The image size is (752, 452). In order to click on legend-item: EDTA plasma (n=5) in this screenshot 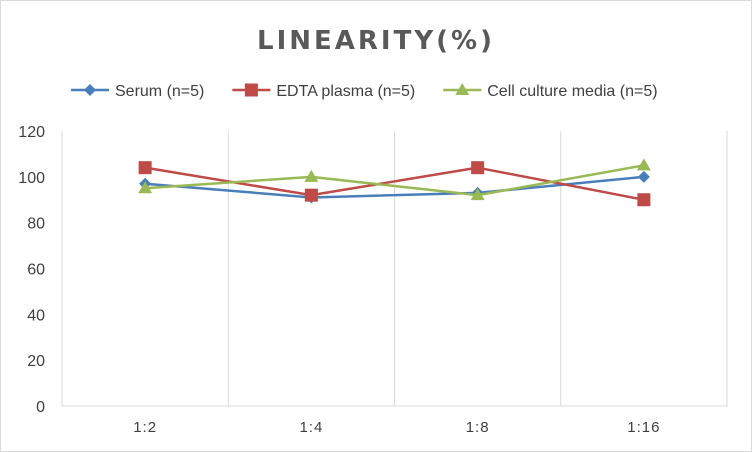, I will do `click(323, 91)`.